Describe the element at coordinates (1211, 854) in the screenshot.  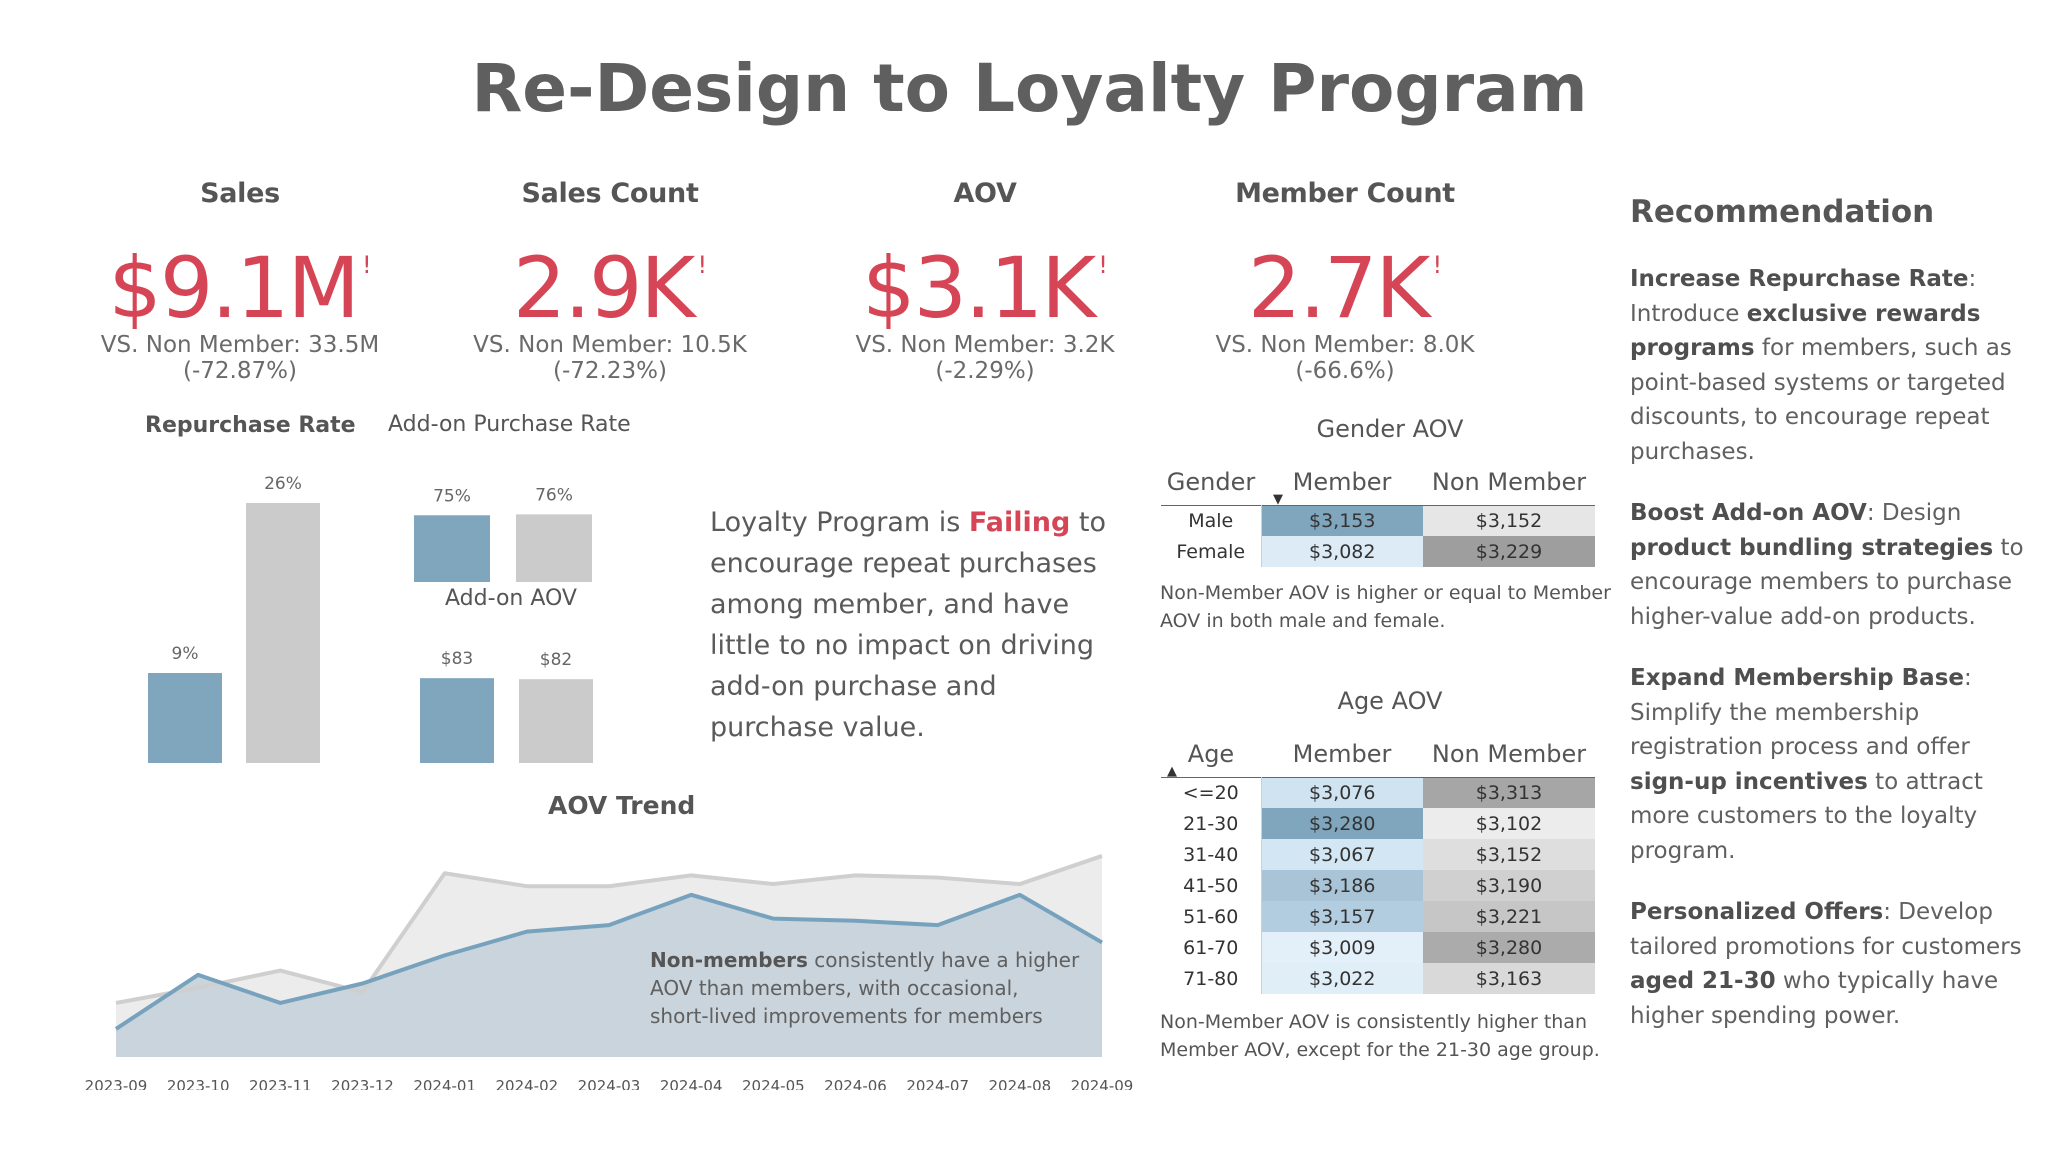
I see `row-label: 31-40` at that location.